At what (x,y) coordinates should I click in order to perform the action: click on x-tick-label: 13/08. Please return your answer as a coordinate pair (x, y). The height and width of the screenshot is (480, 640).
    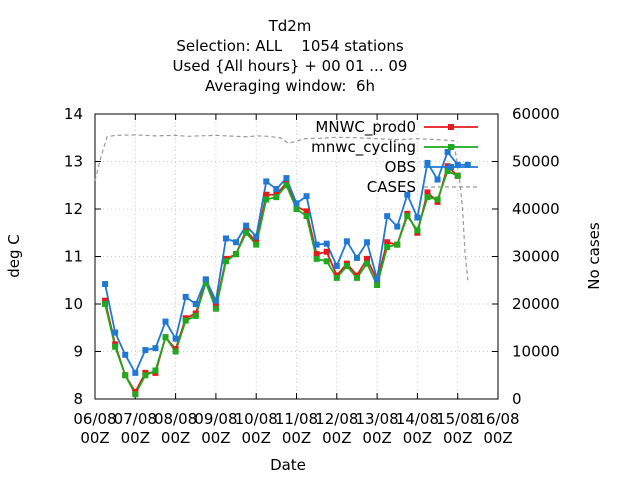
    Looking at the image, I should click on (376, 419).